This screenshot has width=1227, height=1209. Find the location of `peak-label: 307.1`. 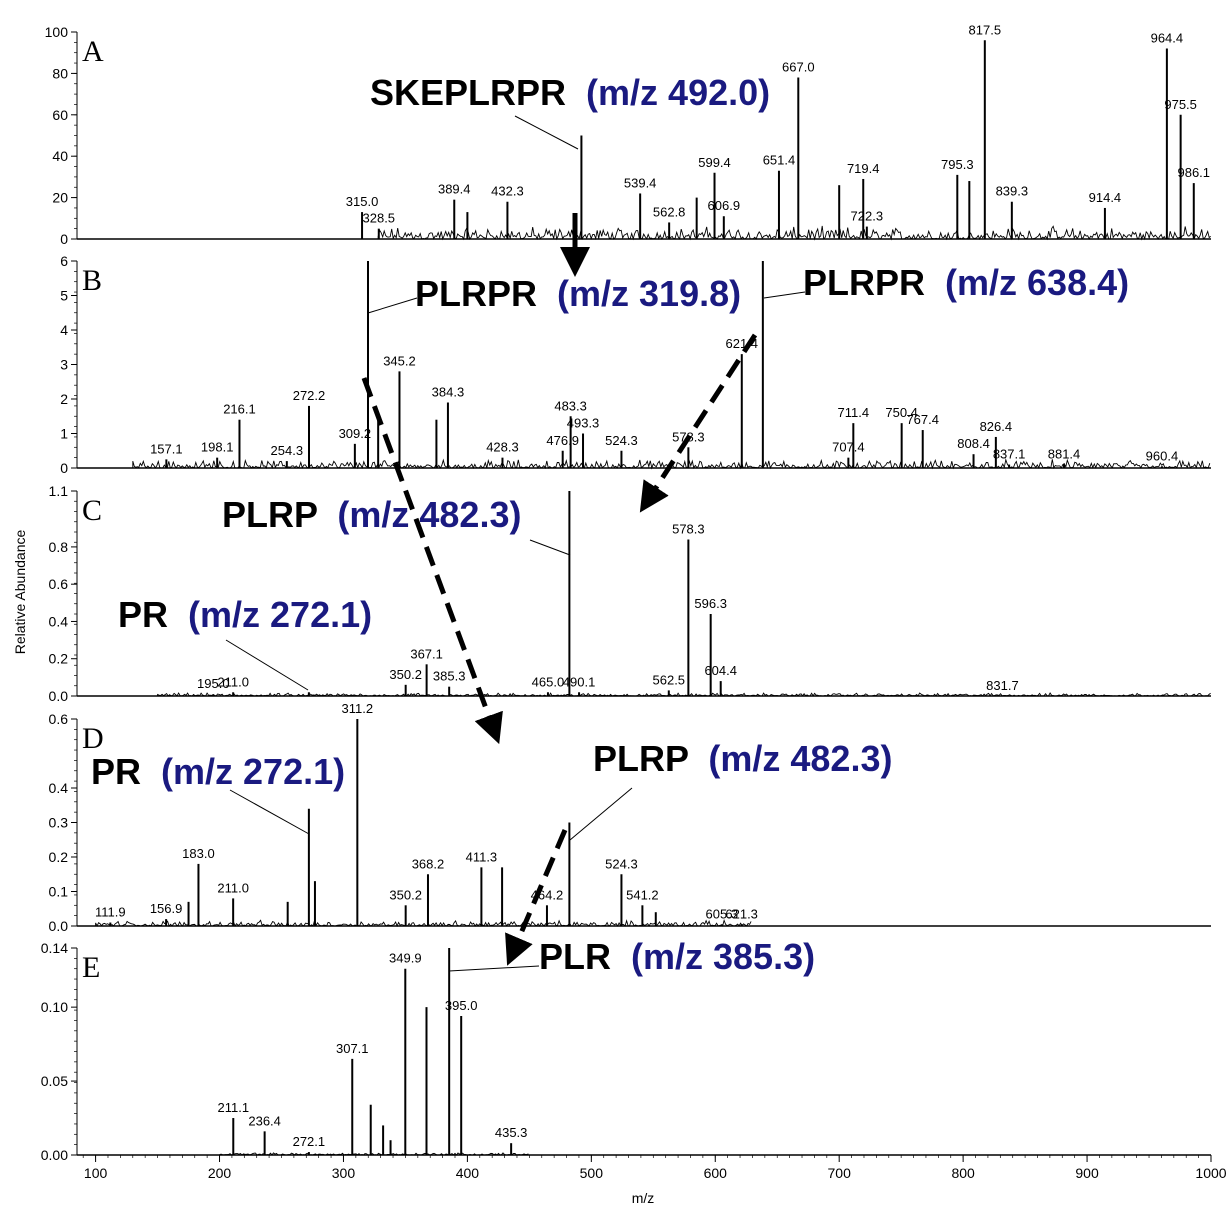

peak-label: 307.1 is located at coordinates (352, 1048).